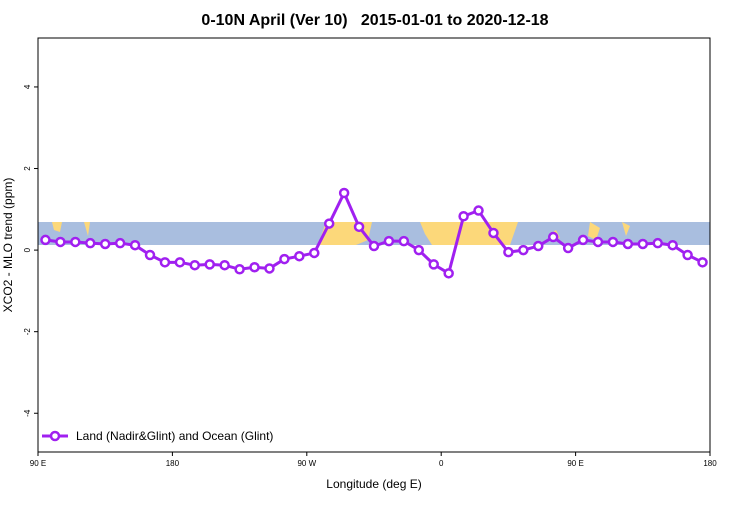 This screenshot has width=750, height=505. I want to click on legend-label: Land (Nadir&Glint) and Ocean (Glint), so click(174, 436).